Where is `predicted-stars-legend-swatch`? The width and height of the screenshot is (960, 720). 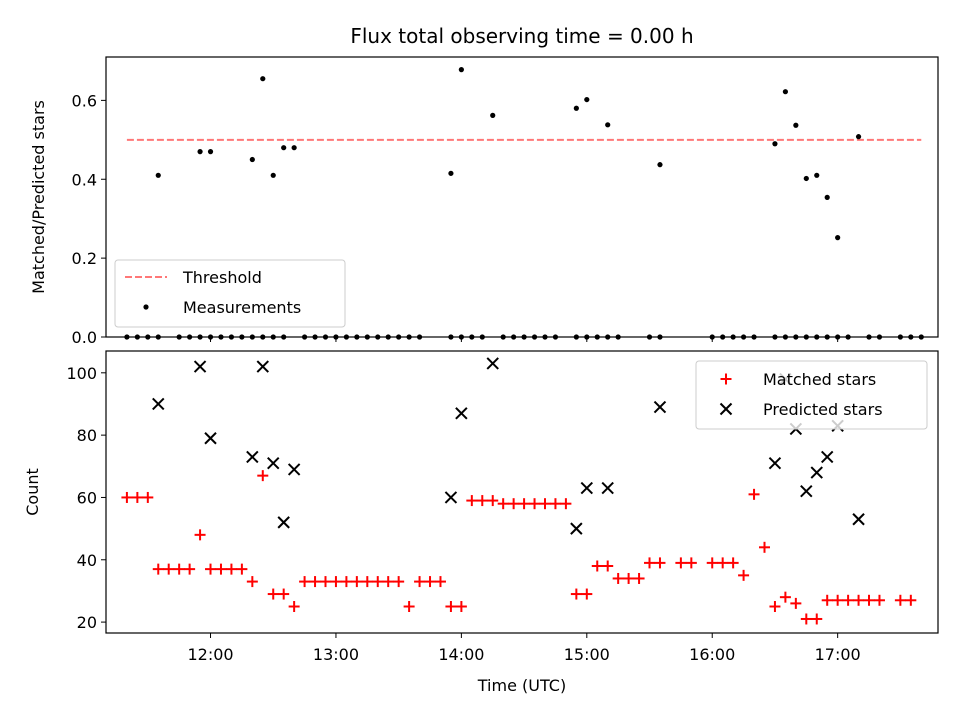
predicted-stars-legend-swatch is located at coordinates (726, 409).